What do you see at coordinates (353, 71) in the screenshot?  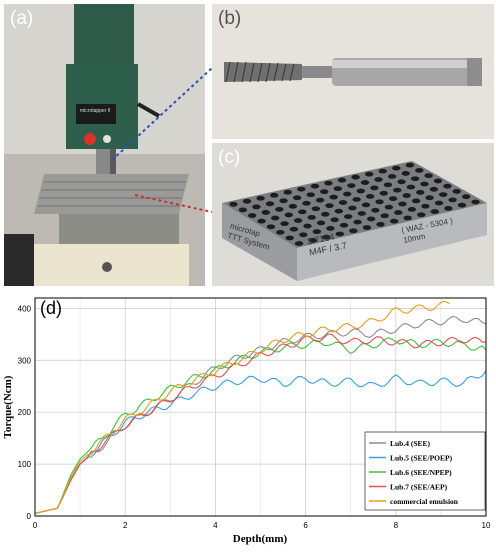 I see `tap-illustration` at bounding box center [353, 71].